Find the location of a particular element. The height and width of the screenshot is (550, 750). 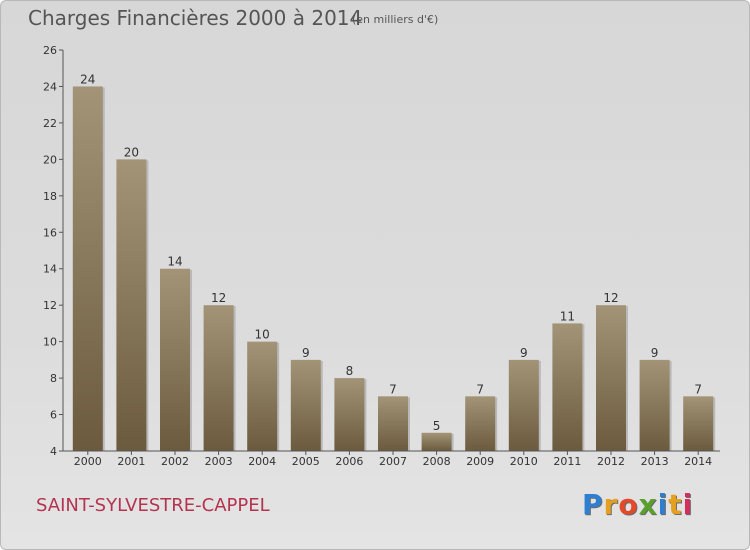

y-tick-label: 24 is located at coordinates (50, 86).